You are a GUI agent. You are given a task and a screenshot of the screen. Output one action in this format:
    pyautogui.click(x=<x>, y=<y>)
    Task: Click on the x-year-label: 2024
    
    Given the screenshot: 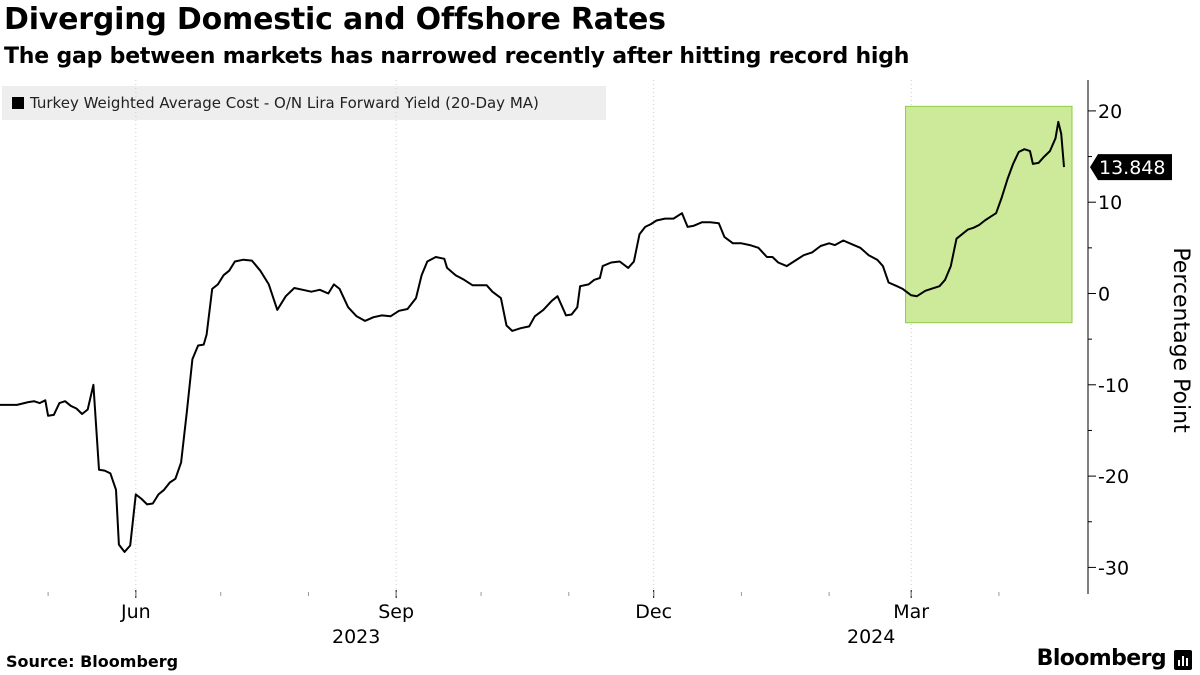 What is the action you would take?
    pyautogui.click(x=871, y=637)
    